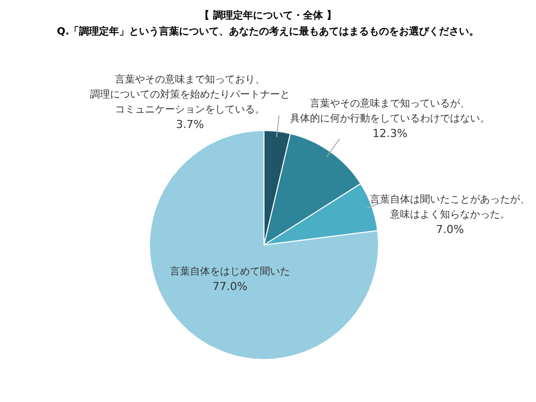 Image resolution: width=536 pixels, height=402 pixels. I want to click on data-label: 3.7%, so click(190, 124).